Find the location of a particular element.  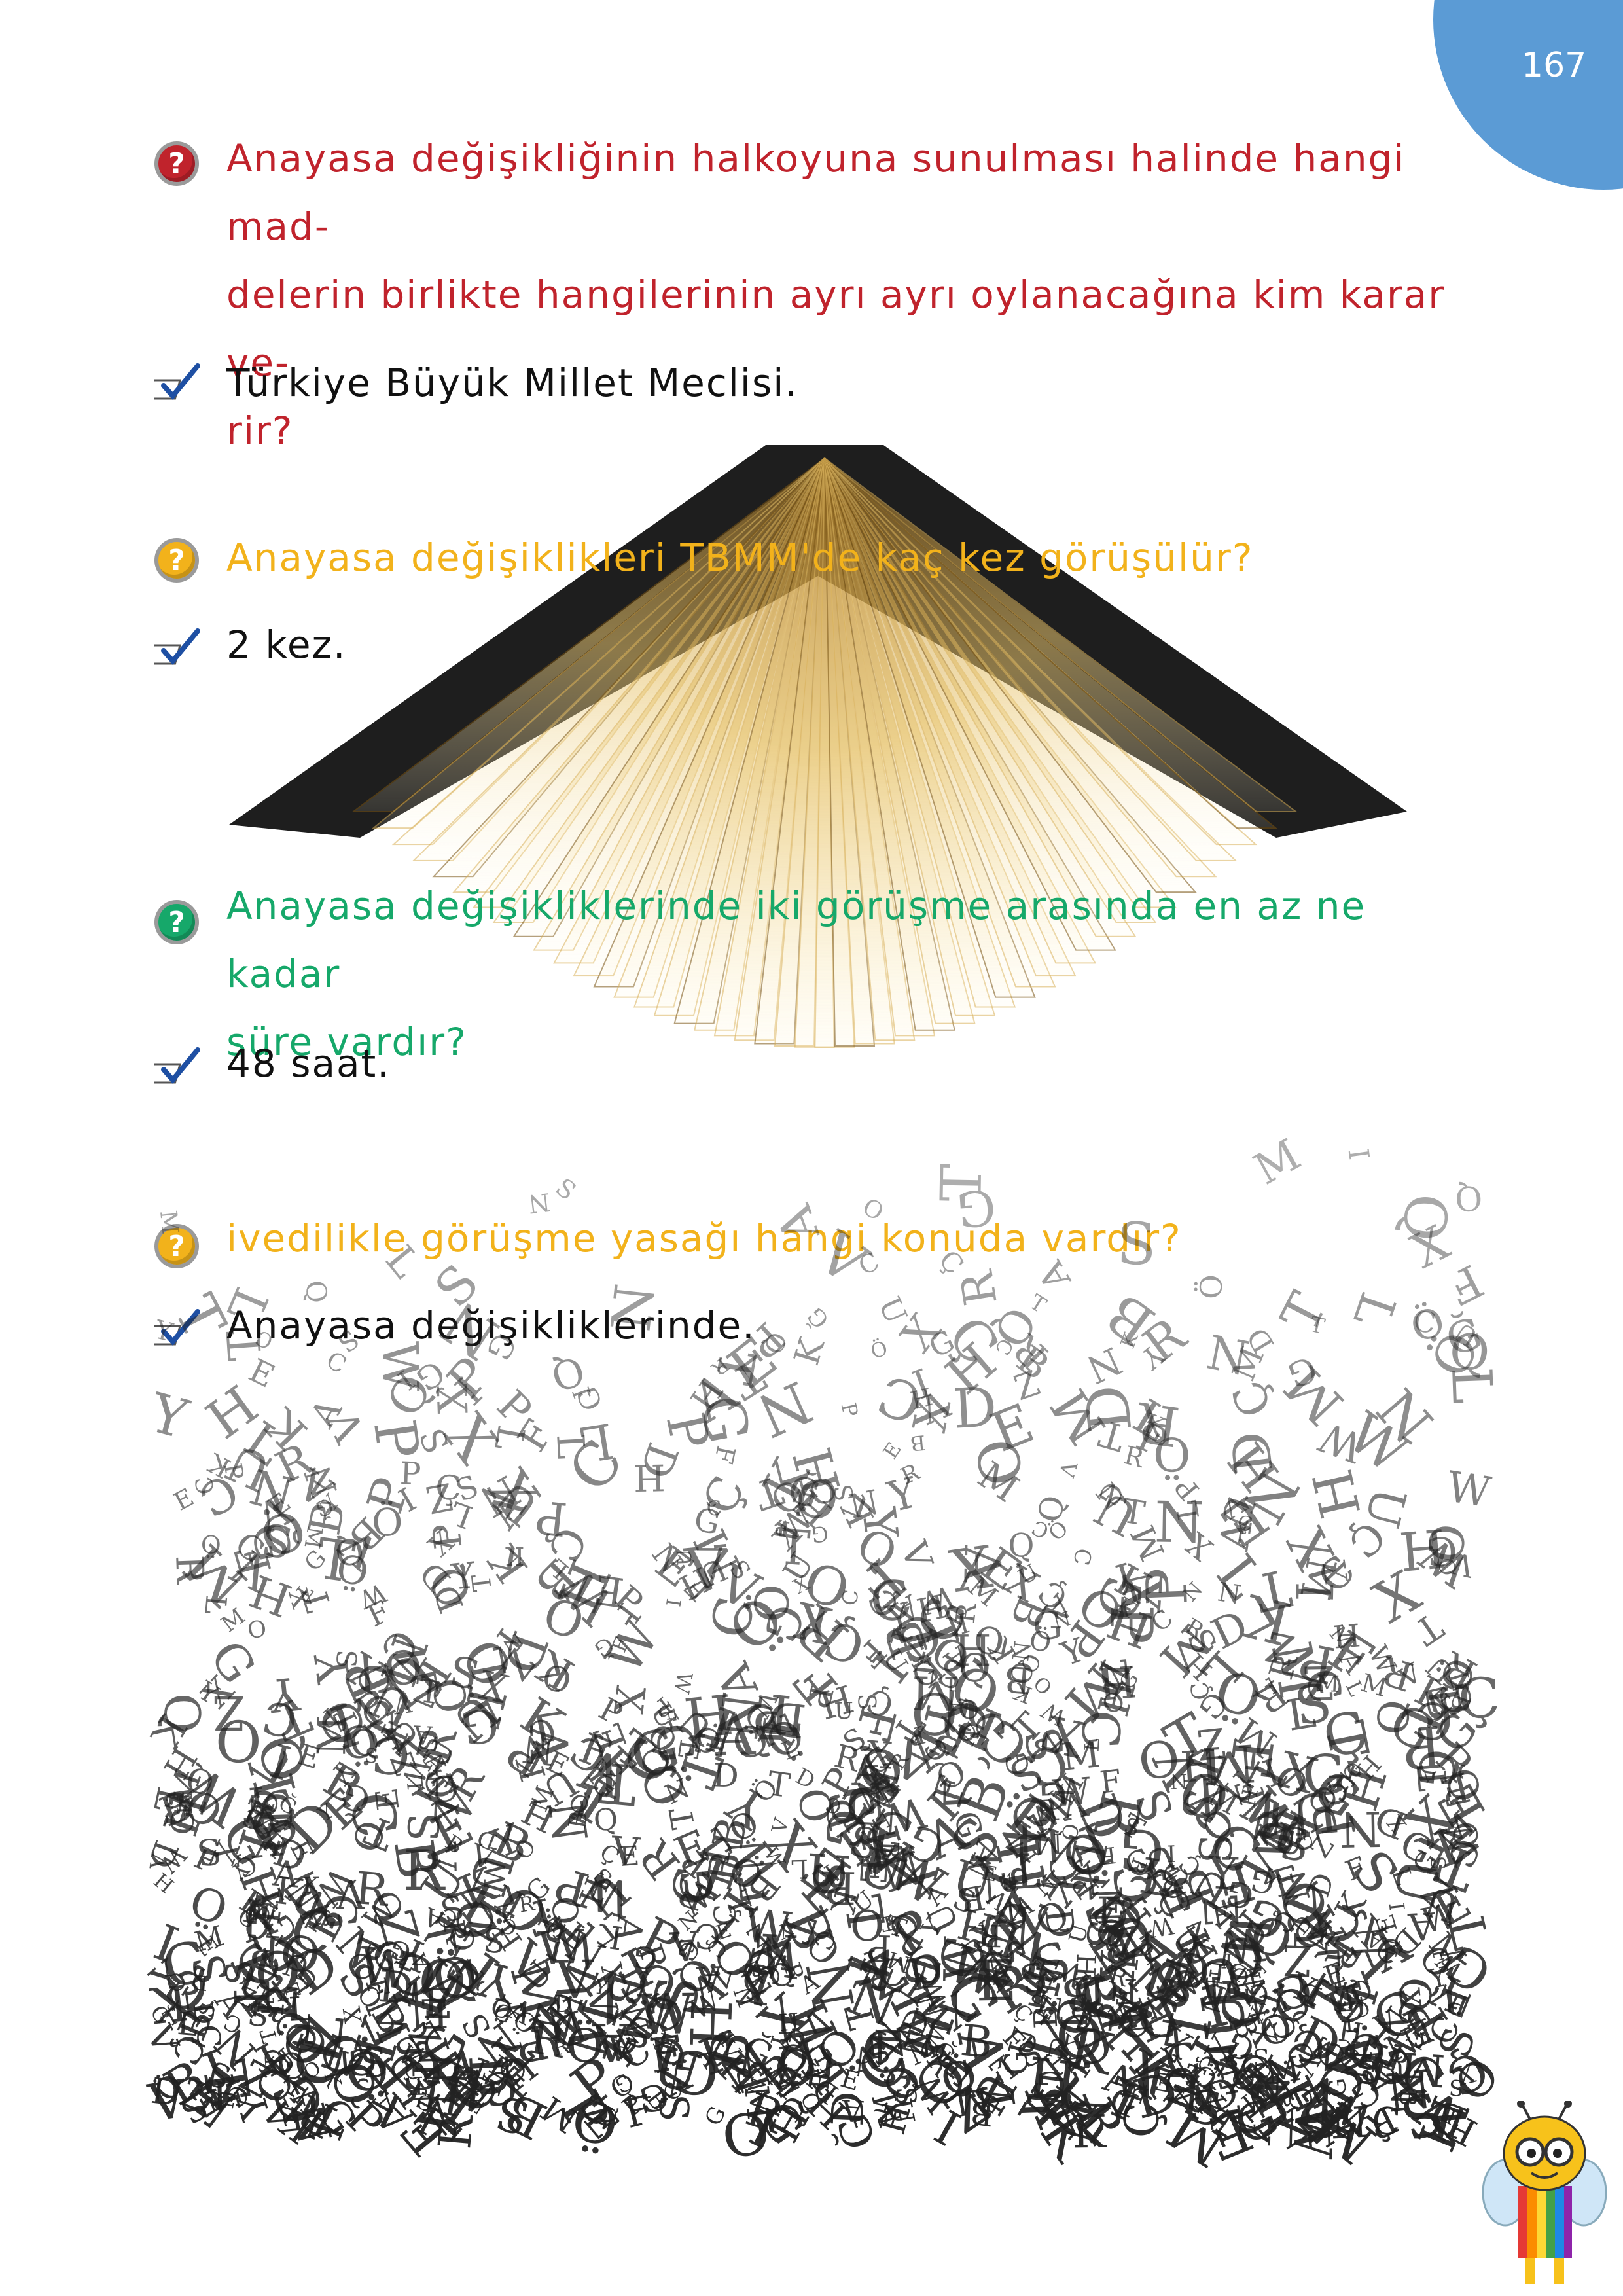

page-number: 167 is located at coordinates (1554, 65).